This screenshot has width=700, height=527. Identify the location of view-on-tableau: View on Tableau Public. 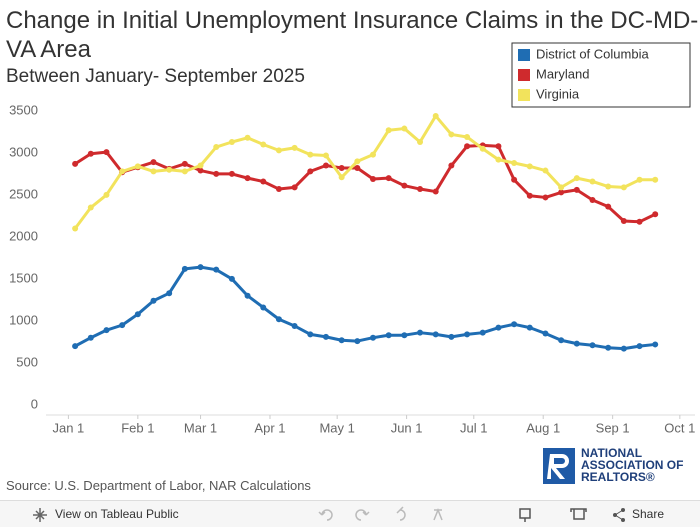
(117, 514).